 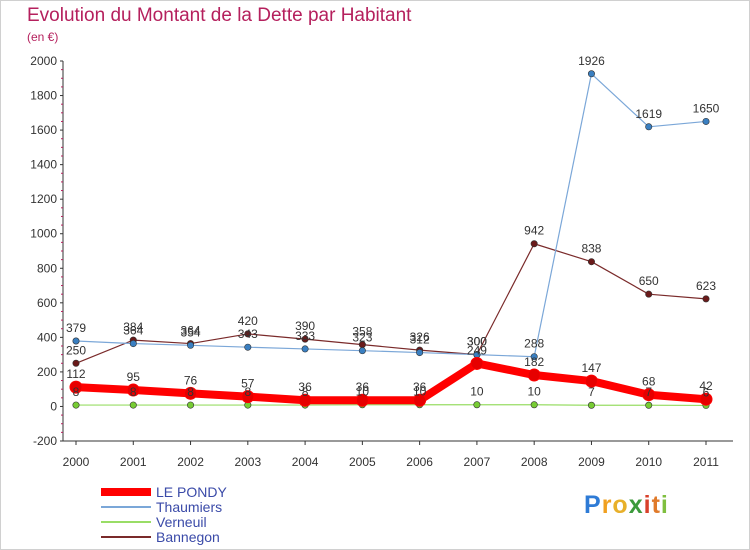 What do you see at coordinates (126, 507) in the screenshot?
I see `legend-swatch-thaumiers` at bounding box center [126, 507].